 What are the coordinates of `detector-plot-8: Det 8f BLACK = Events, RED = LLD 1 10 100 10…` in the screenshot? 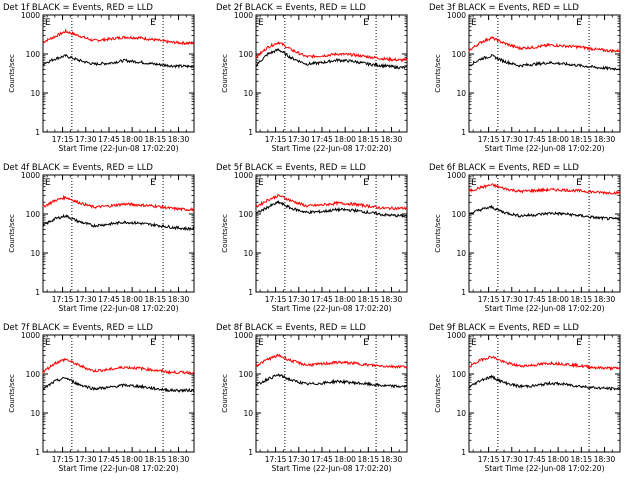 It's located at (312, 398).